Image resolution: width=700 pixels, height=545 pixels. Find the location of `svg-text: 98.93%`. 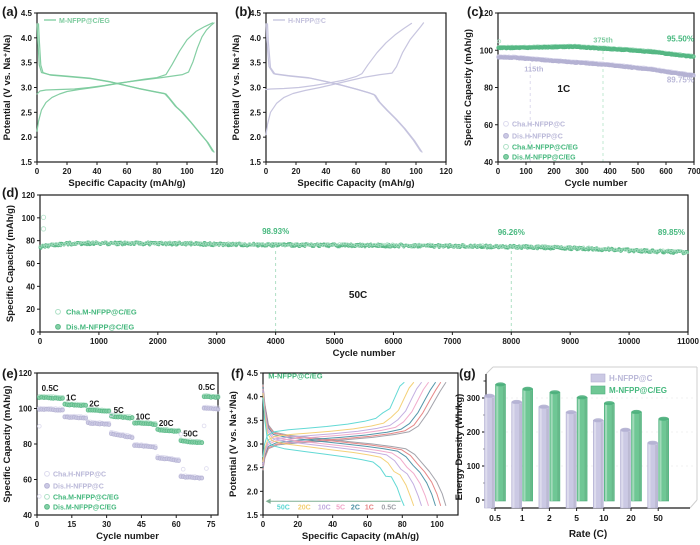

svg-text: 98.93% is located at coordinates (275, 231).